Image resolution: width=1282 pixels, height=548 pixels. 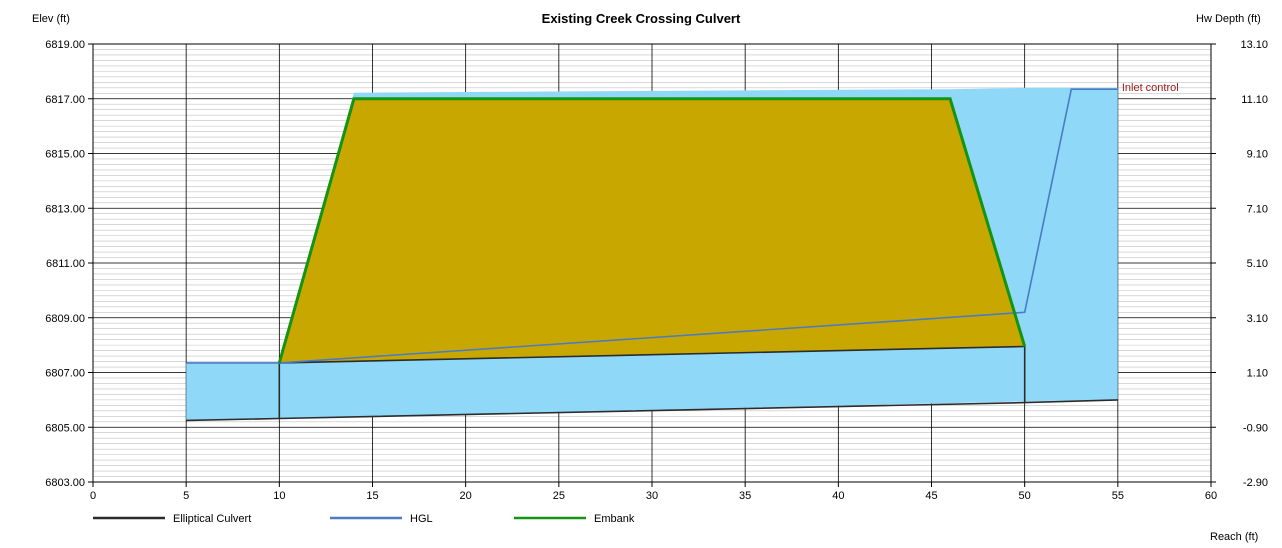 I want to click on x-tick-label: 30, so click(x=652, y=496).